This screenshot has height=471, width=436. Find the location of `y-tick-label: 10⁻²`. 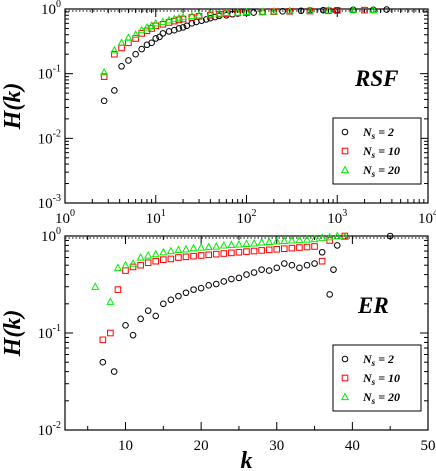

y-tick-label: 10⁻² is located at coordinates (49, 137).